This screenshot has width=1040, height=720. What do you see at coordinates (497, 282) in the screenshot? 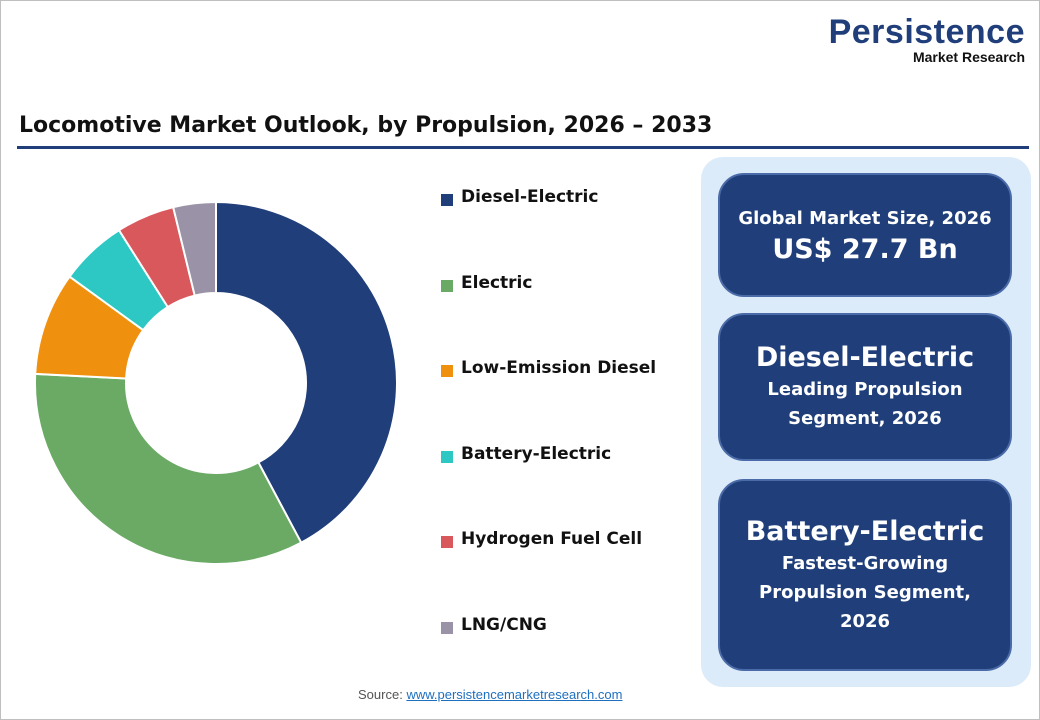
I see `legend-label: Electric` at bounding box center [497, 282].